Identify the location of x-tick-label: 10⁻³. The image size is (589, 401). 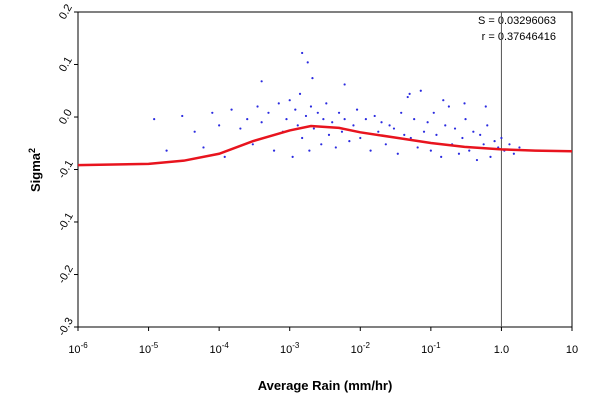
(290, 348).